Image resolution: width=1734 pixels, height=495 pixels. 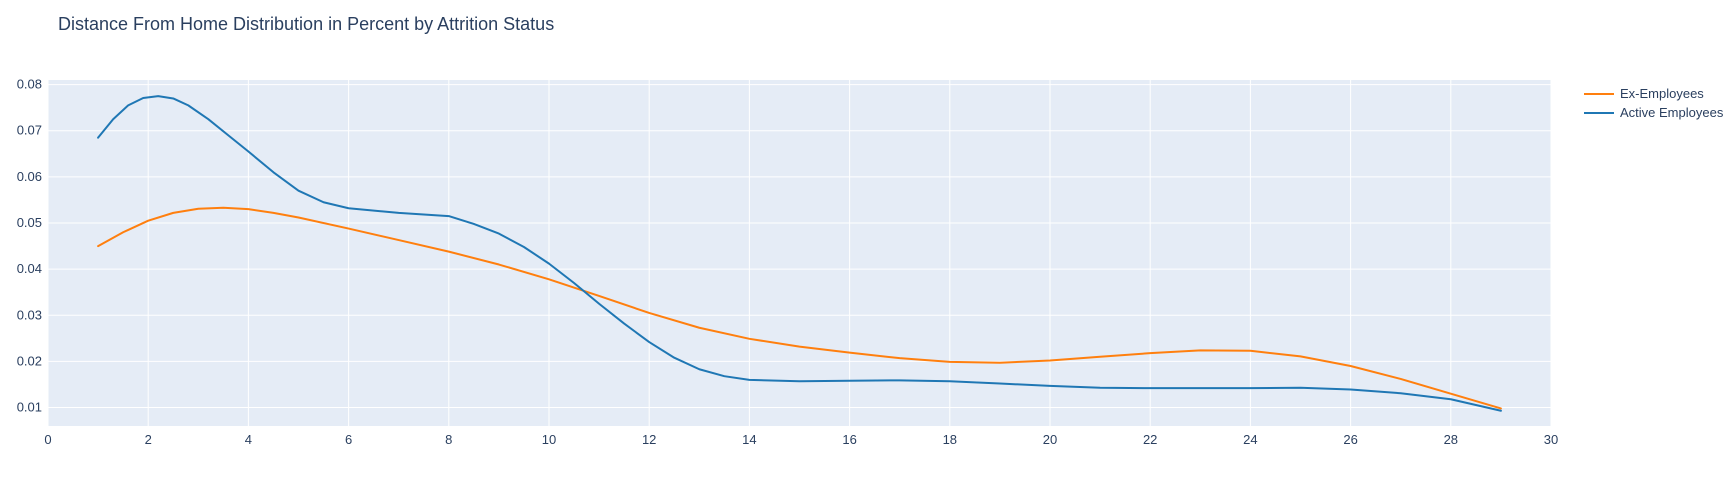 What do you see at coordinates (1451, 439) in the screenshot?
I see `x-tick-label-14: 28` at bounding box center [1451, 439].